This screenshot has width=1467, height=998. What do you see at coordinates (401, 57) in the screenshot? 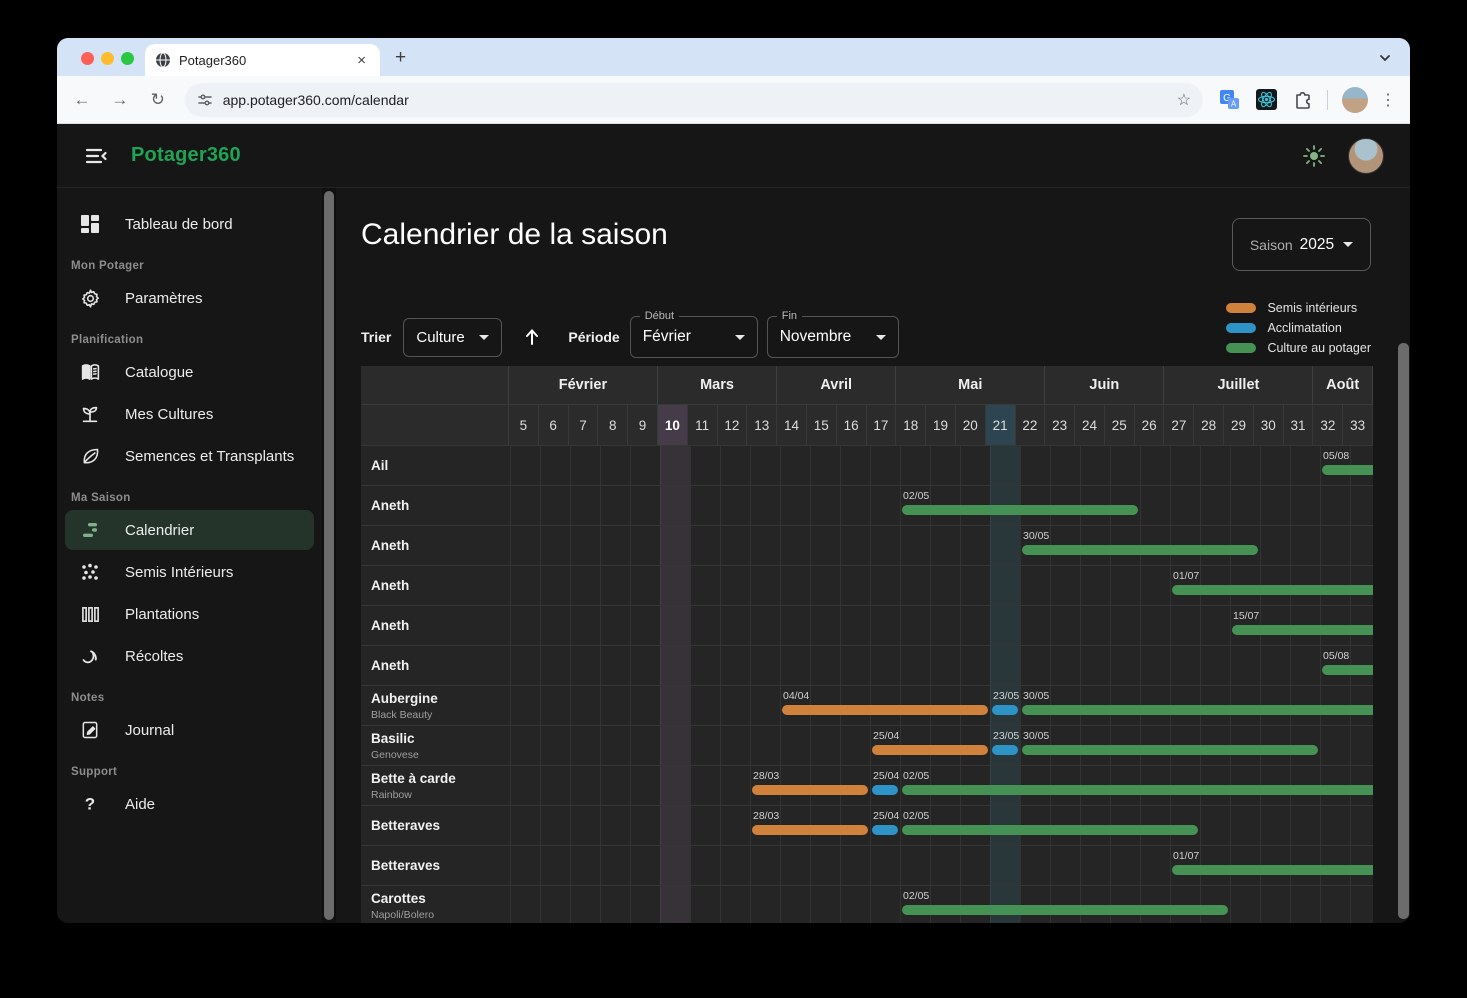
I see `new-tab-button: +` at bounding box center [401, 57].